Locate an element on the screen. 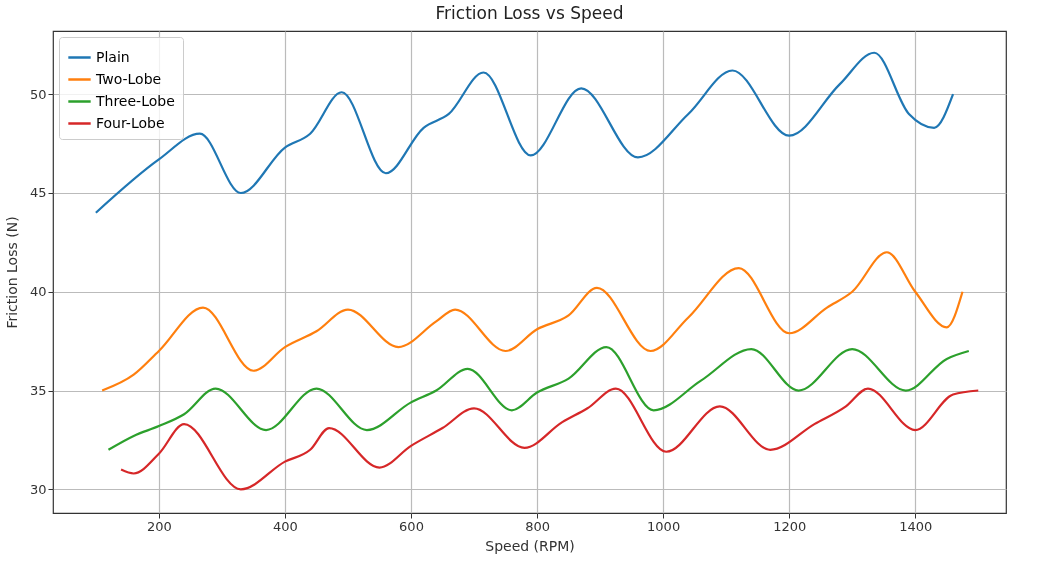  legend-label: Four-Lobe is located at coordinates (130, 122).